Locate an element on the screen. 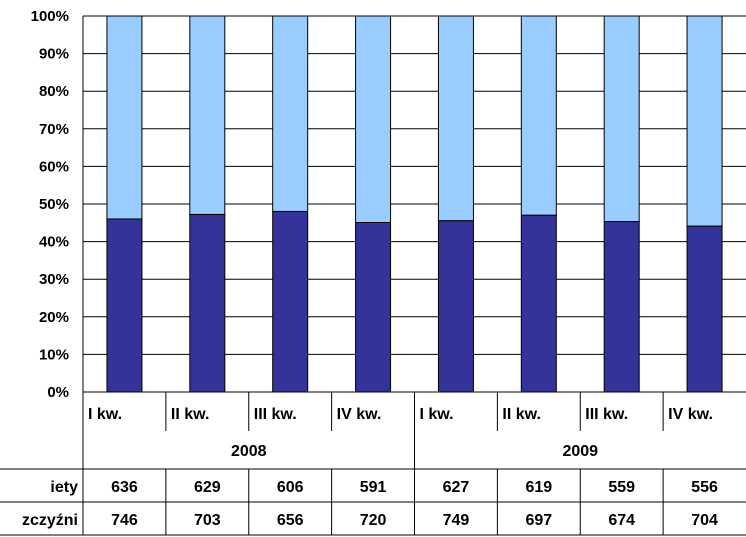 This screenshot has width=746, height=537. y-tick-label: 100% is located at coordinates (50, 16).